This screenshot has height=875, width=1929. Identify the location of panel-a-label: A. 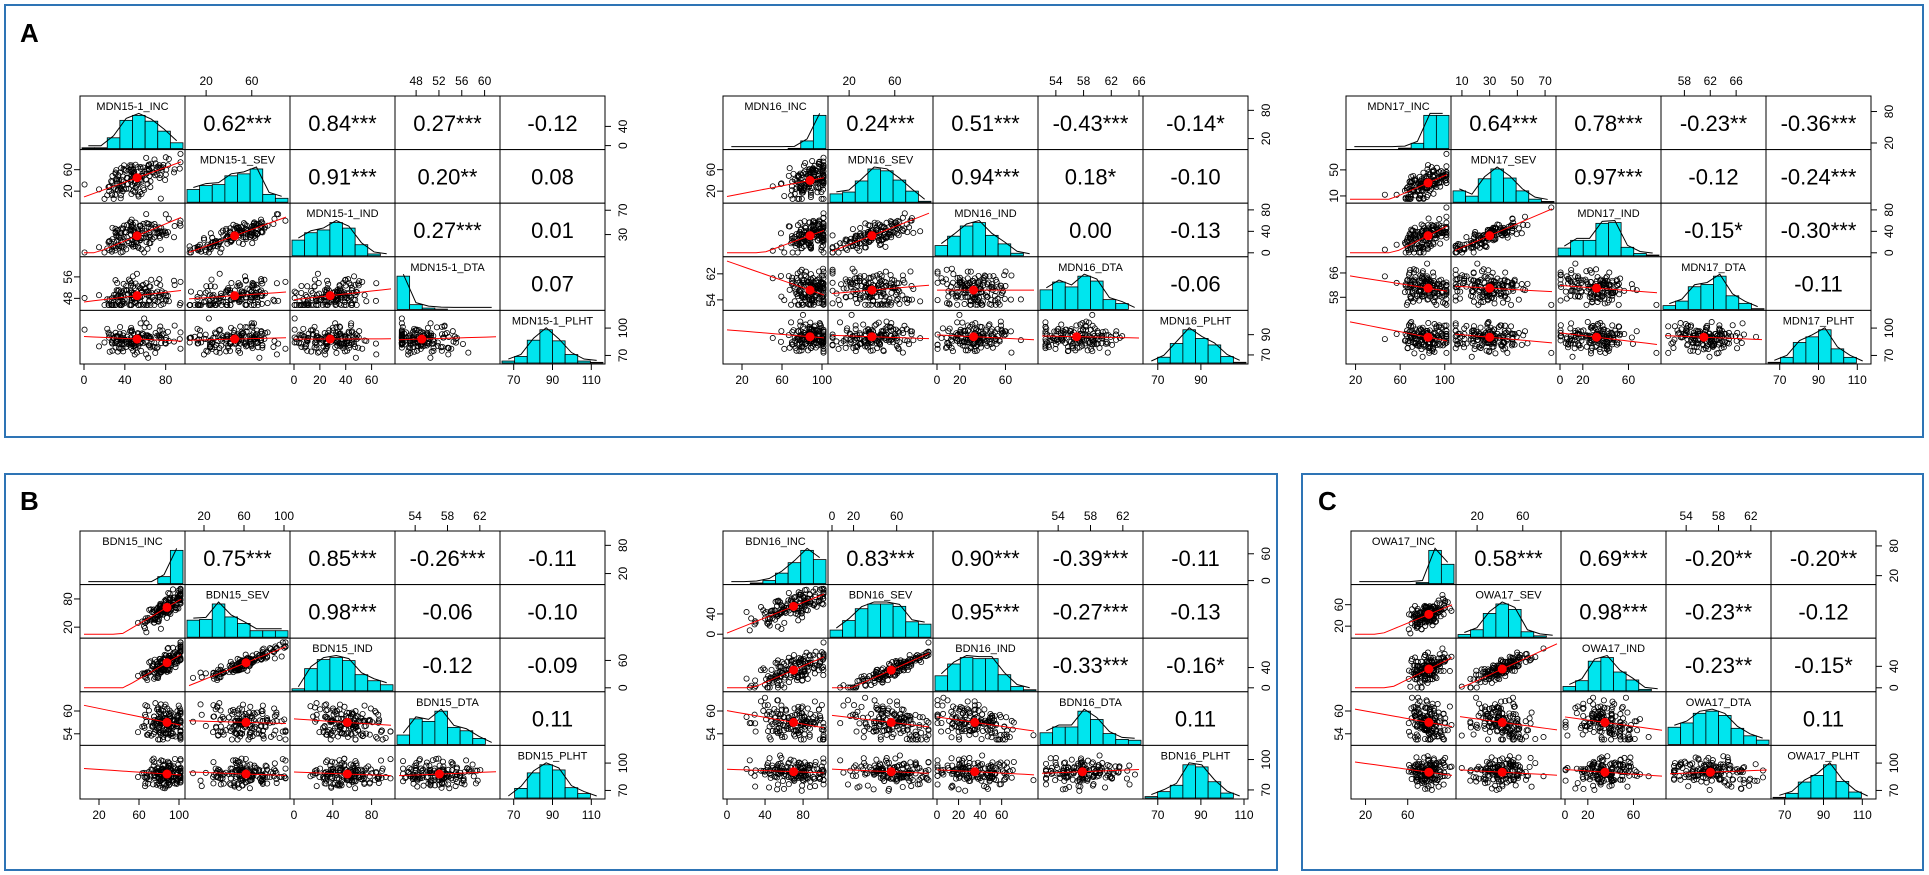
(29, 33).